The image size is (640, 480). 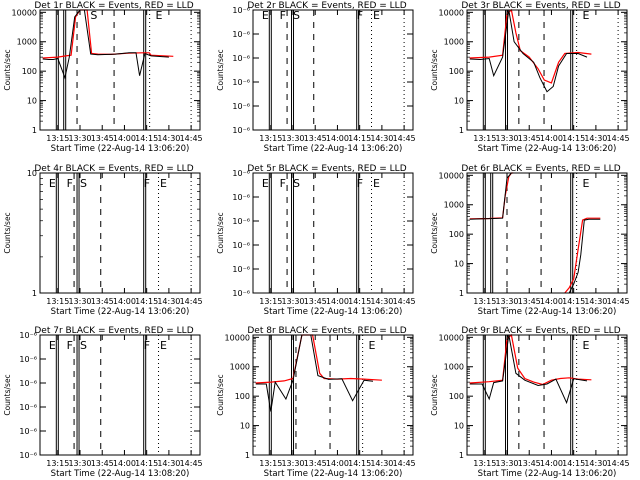 I want to click on x-axis-label: Start Time (22-Aug-14 13:08:20), so click(x=120, y=474).